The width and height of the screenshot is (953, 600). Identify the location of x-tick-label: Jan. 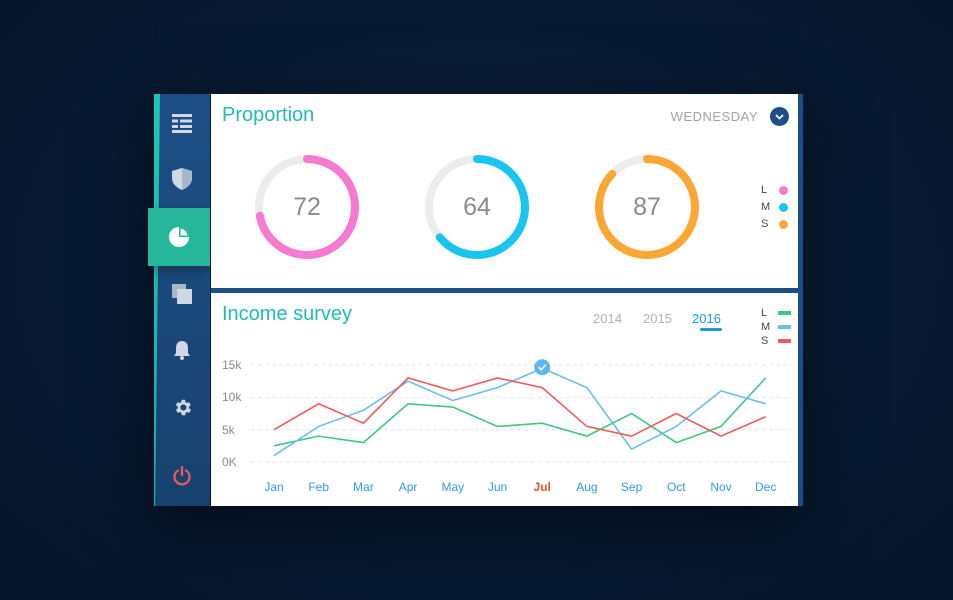
(274, 487).